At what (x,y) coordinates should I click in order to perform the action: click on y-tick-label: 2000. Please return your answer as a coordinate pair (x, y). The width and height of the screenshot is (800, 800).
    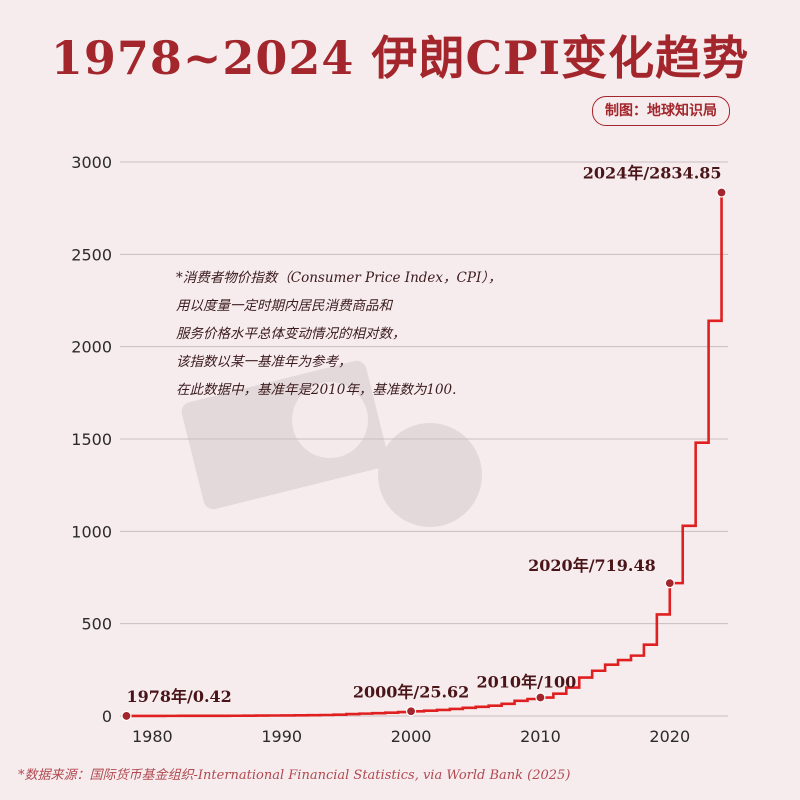
    Looking at the image, I should click on (91, 347).